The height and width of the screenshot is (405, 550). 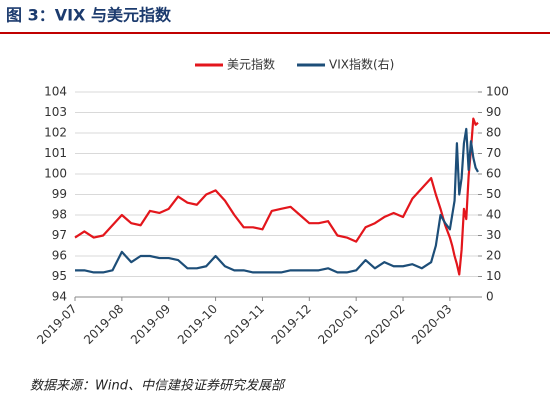 I want to click on y-tick-label: 102, so click(x=55, y=133).